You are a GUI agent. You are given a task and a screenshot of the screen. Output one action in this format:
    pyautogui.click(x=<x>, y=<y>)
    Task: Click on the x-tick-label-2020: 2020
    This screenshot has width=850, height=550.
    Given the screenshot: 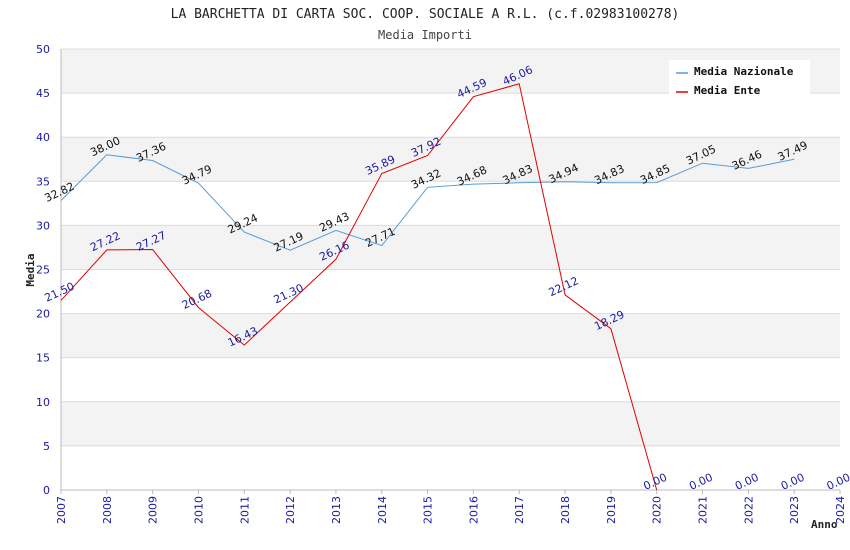 What is the action you would take?
    pyautogui.click(x=657, y=510)
    